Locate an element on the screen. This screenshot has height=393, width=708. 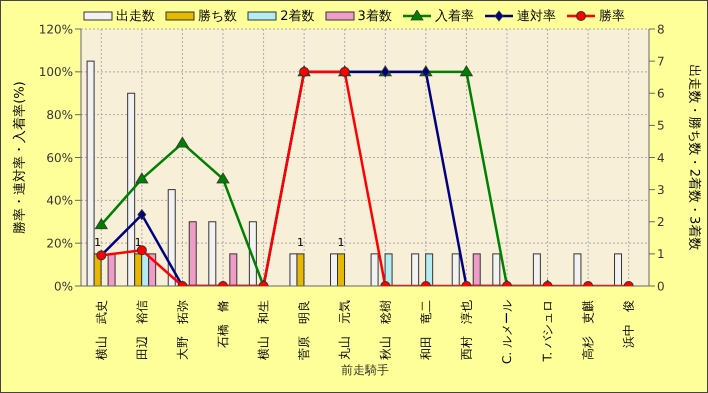
x-tick-label: 浜中 俊 is located at coordinates (629, 324).